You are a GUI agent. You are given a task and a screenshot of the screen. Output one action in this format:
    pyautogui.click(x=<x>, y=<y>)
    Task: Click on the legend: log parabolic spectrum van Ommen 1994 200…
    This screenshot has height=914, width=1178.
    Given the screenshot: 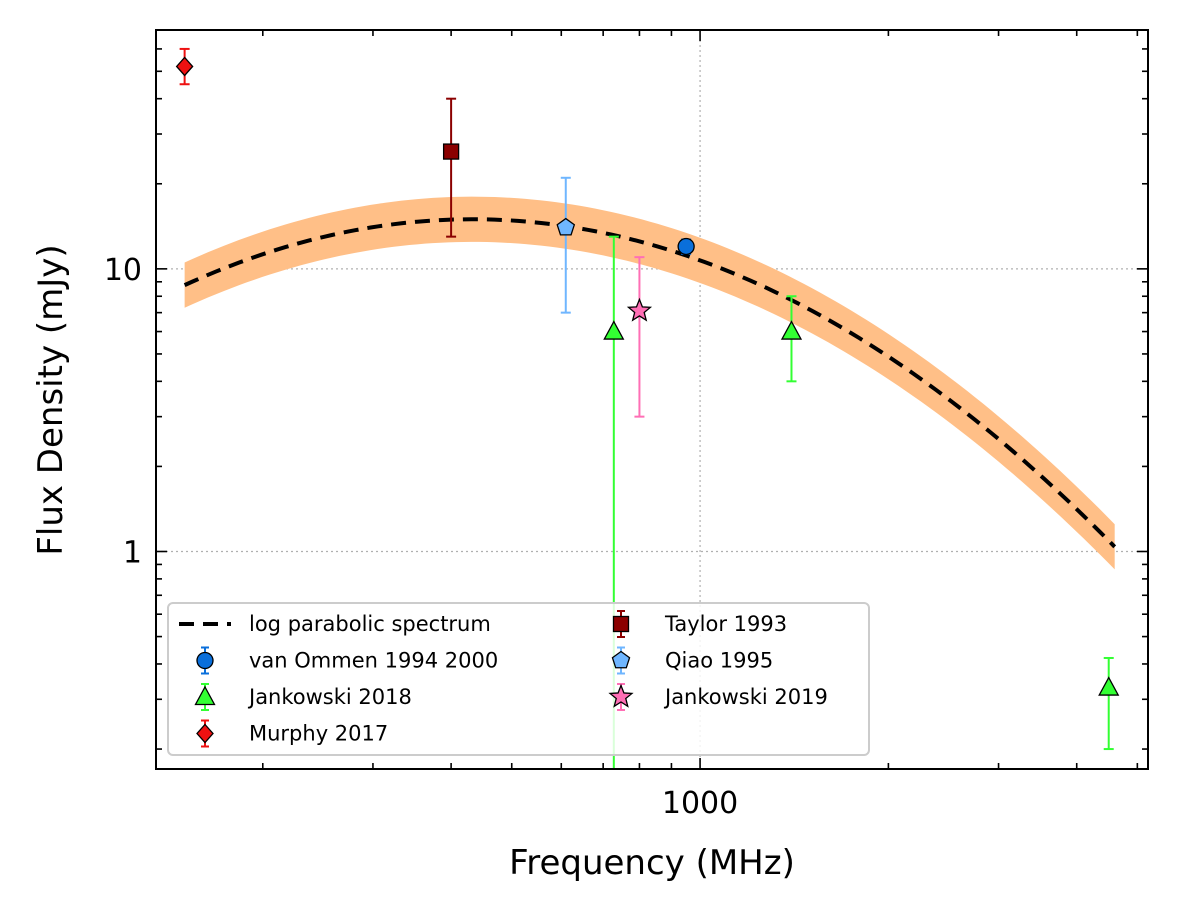 What is the action you would take?
    pyautogui.click(x=518, y=679)
    